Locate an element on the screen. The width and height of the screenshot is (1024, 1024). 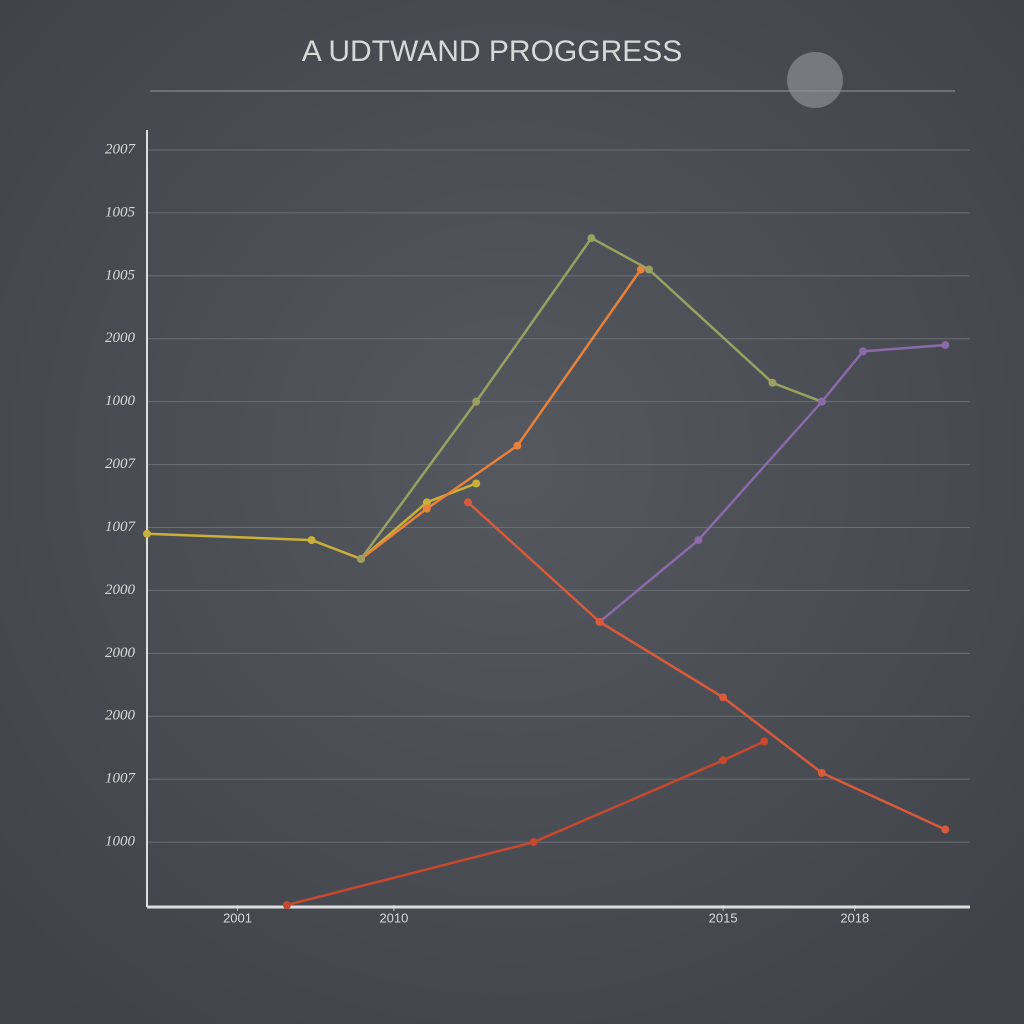
chart-title: A UDTWAND PROGGRESS is located at coordinates (492, 51).